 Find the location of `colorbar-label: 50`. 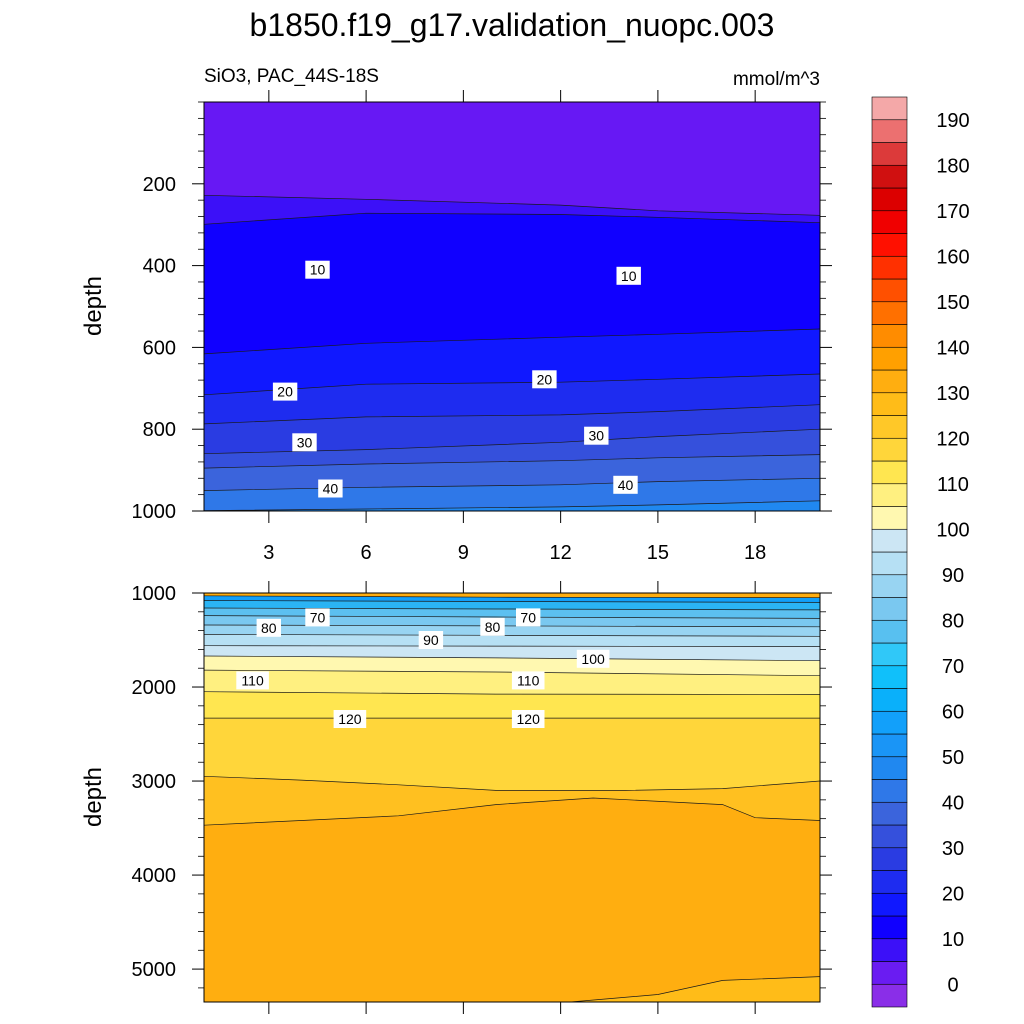

colorbar-label: 50 is located at coordinates (953, 758).